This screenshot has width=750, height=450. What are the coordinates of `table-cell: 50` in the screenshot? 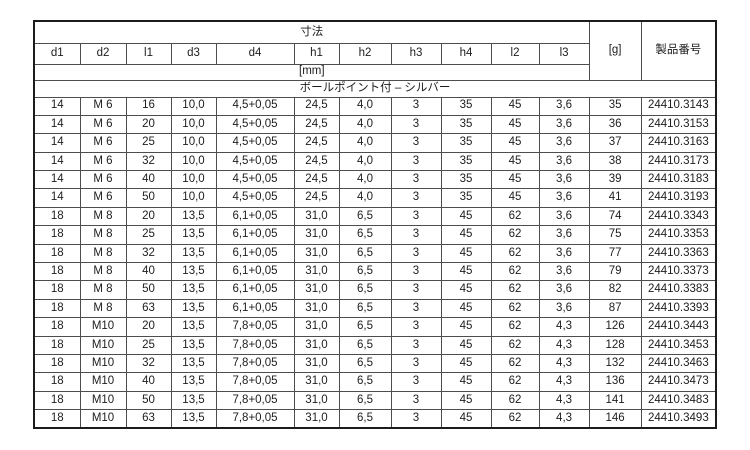 It's located at (148, 198).